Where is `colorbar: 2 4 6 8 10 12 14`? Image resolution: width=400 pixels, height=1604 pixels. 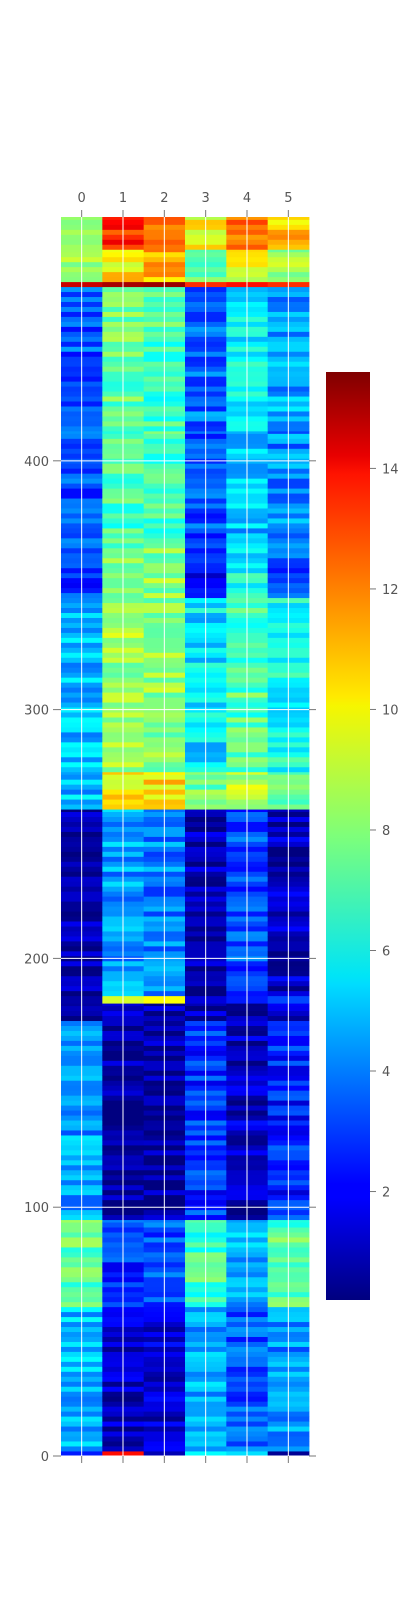
colorbar: 2 4 6 8 10 12 14 is located at coordinates (362, 836).